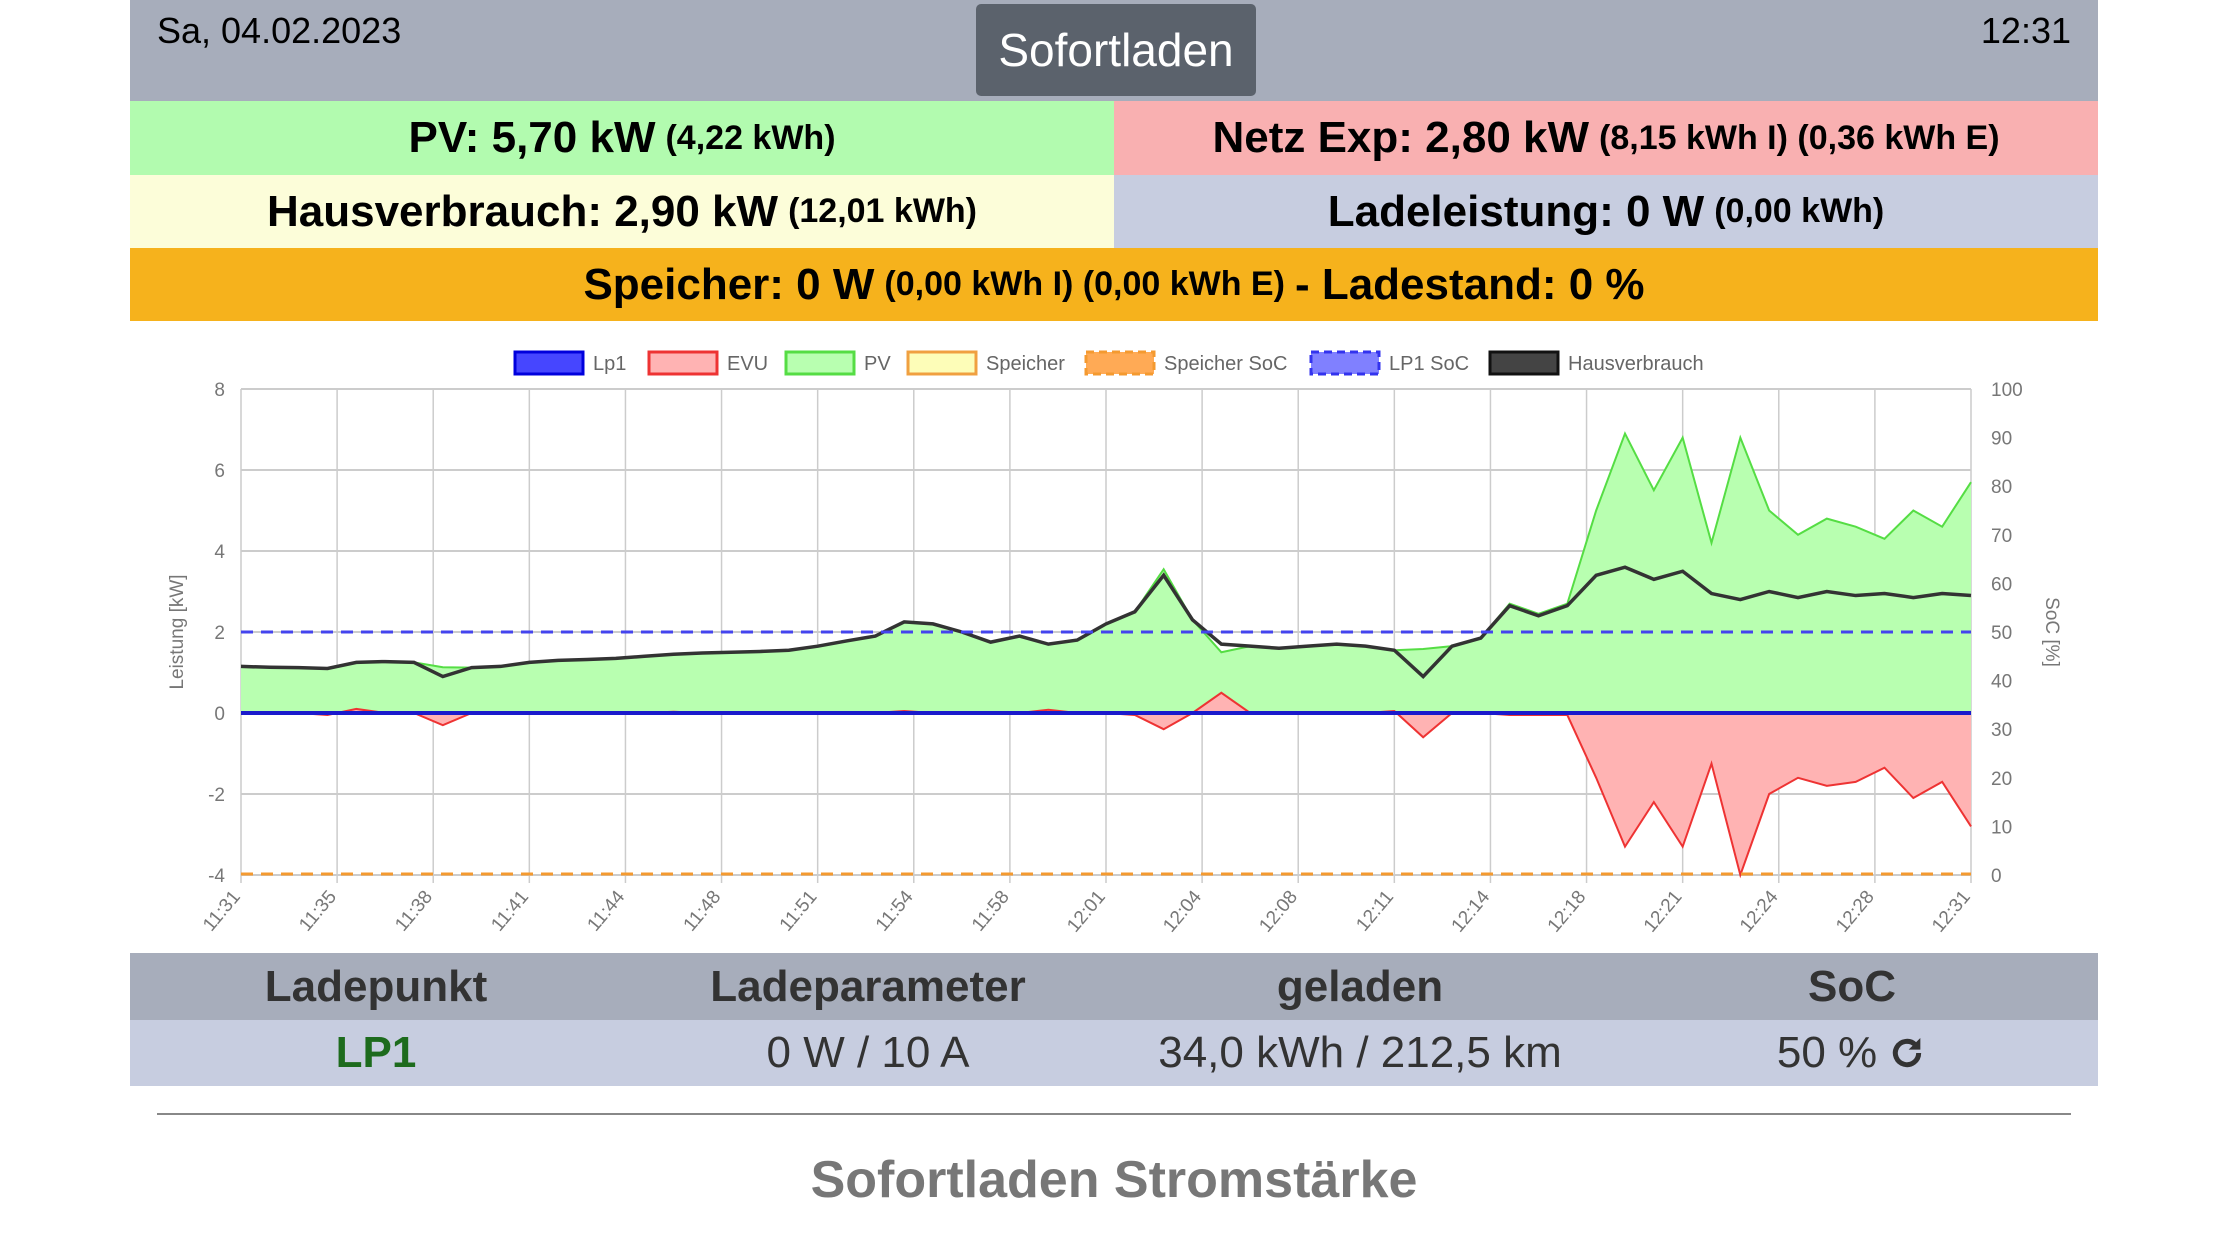  Describe the element at coordinates (1951, 912) in the screenshot. I see `x-tick-label: 12:31` at that location.